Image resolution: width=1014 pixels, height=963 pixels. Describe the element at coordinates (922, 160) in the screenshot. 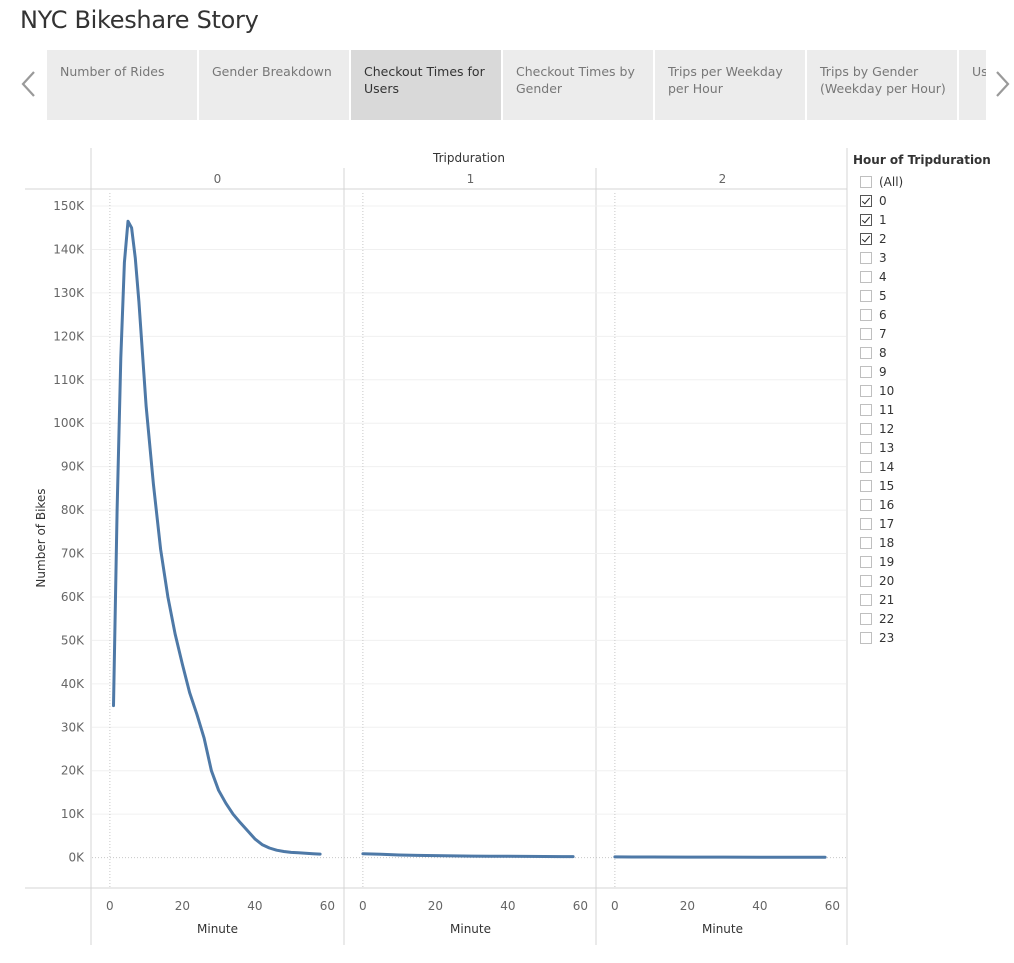

I see `filter-title: Hour of Tripduration` at that location.